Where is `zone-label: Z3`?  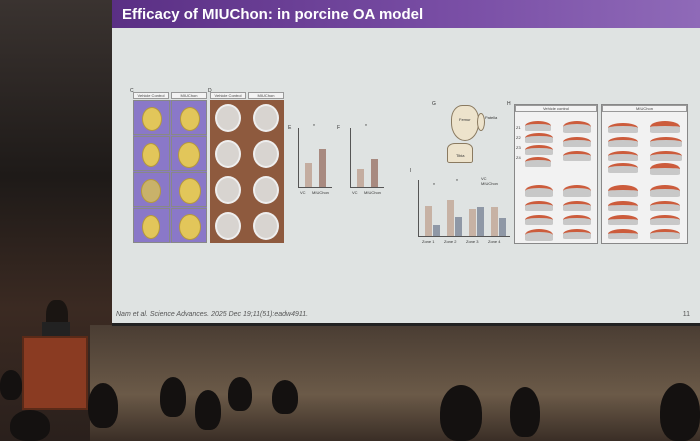 zone-label: Z3 is located at coordinates (518, 147).